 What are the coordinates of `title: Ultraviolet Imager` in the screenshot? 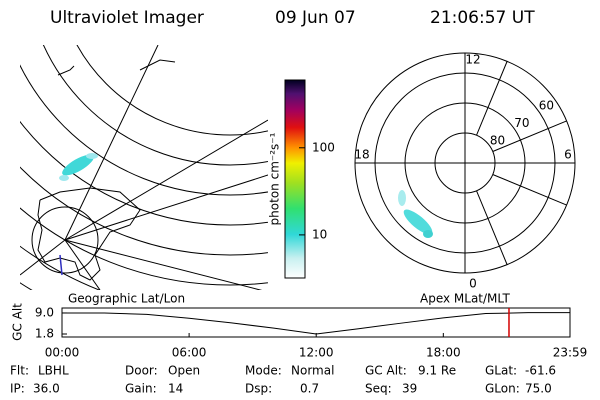 It's located at (127, 18).